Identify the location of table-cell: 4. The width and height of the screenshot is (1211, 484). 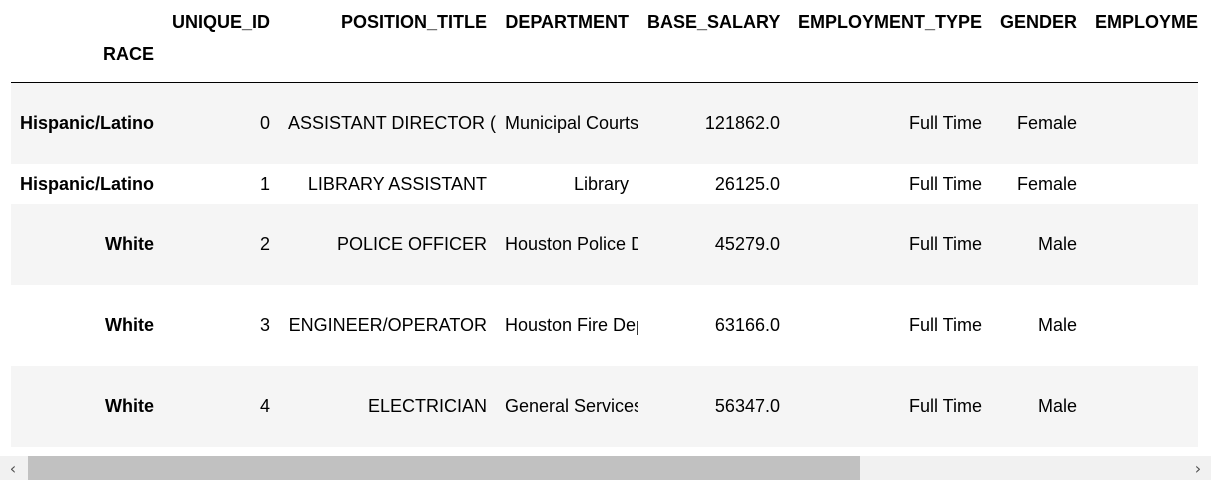
(264, 406).